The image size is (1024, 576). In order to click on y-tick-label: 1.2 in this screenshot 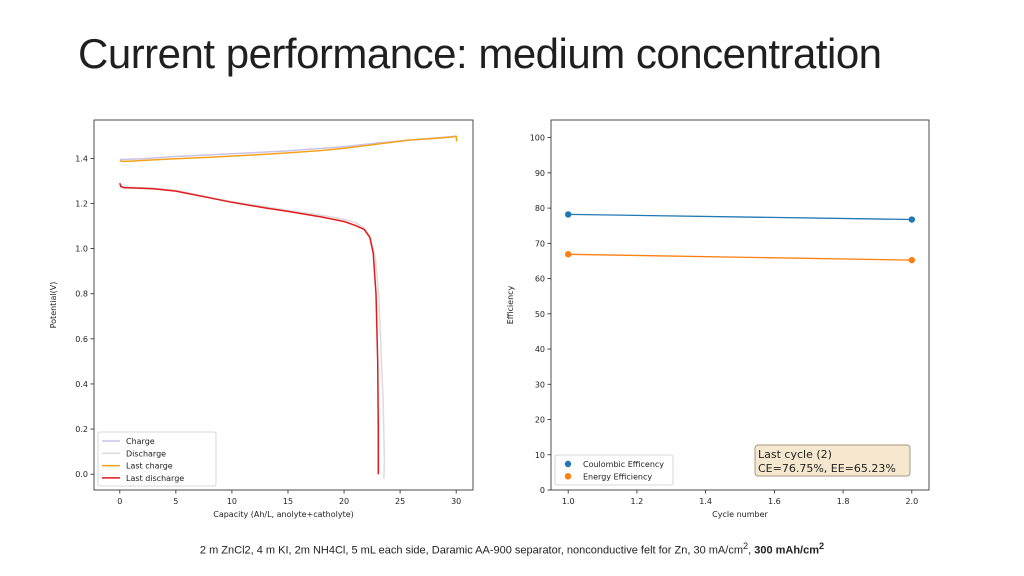, I will do `click(81, 203)`.